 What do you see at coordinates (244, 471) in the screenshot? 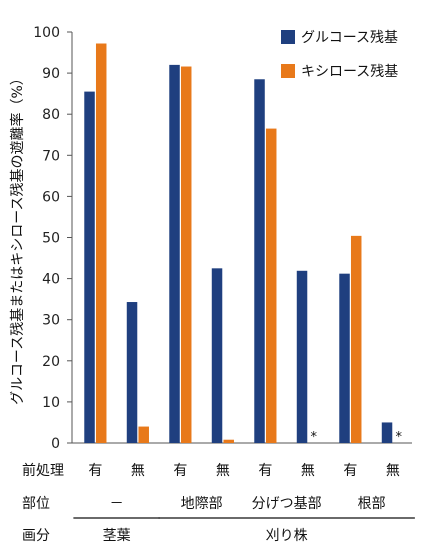
I see `treatment-labels: 有無有無有無有無` at bounding box center [244, 471].